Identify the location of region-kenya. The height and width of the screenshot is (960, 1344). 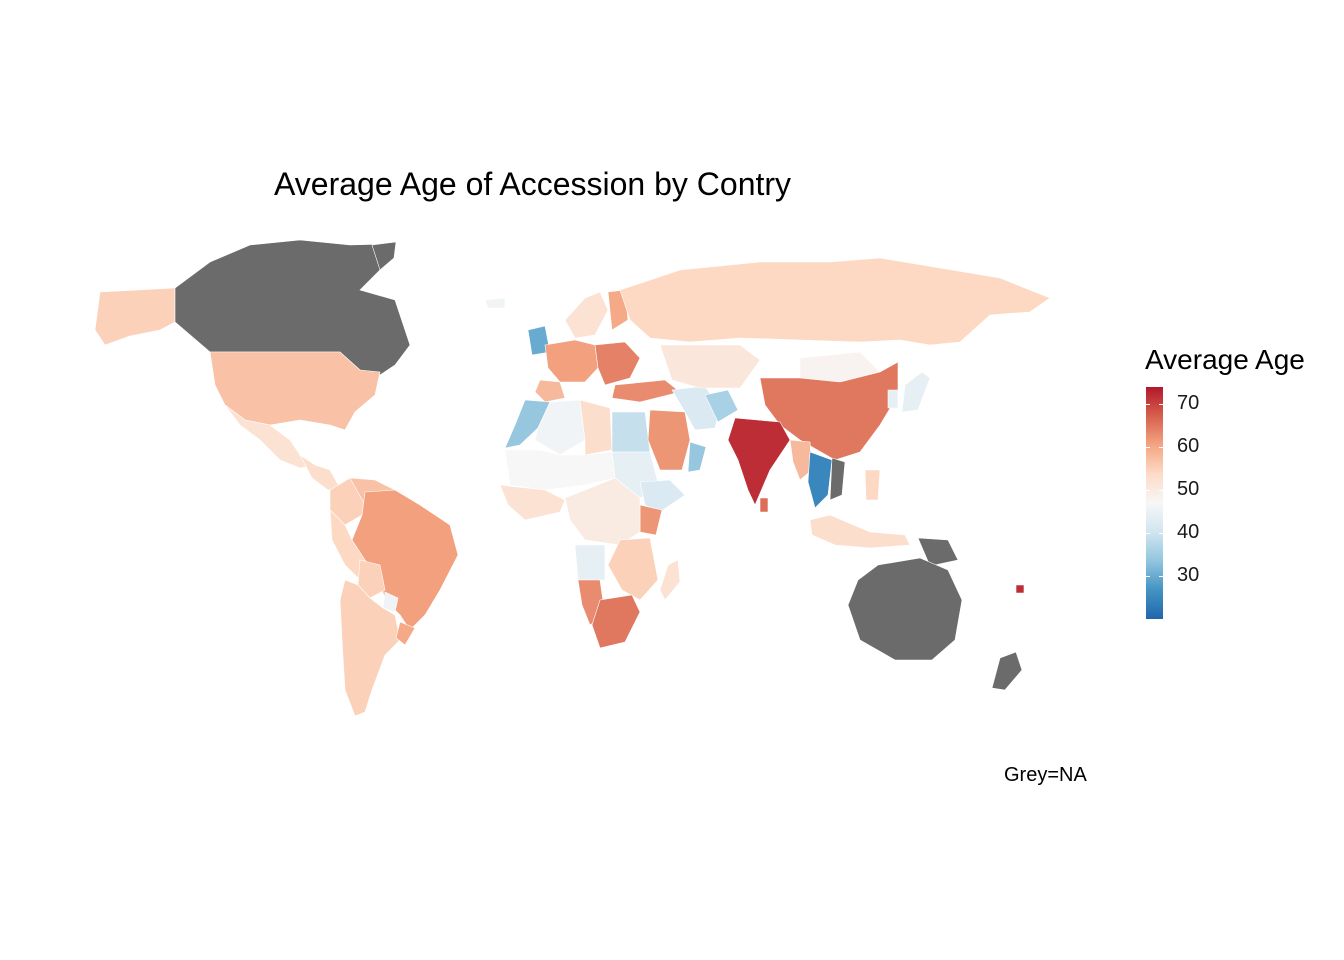
(651, 520).